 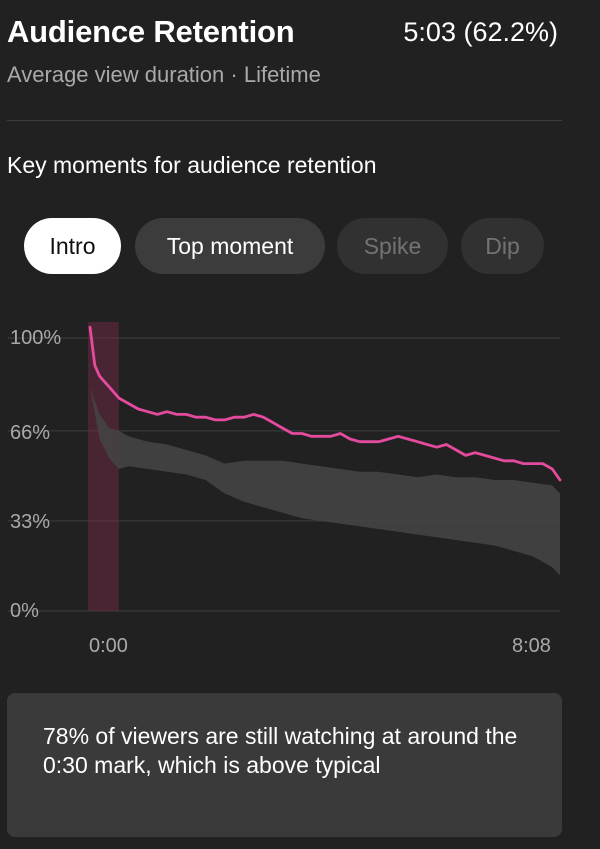 What do you see at coordinates (164, 74) in the screenshot?
I see `page-subtitle: Average view duration · Lifetime` at bounding box center [164, 74].